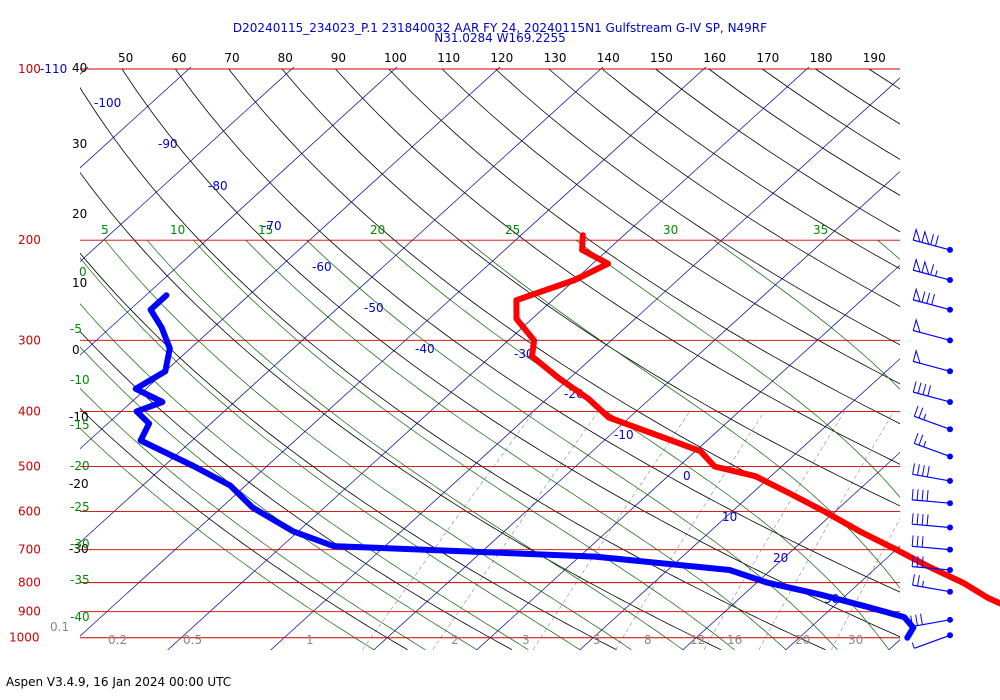 This screenshot has height=700, width=1000. Describe the element at coordinates (76, 329) in the screenshot. I see `moist-label: -5` at that location.